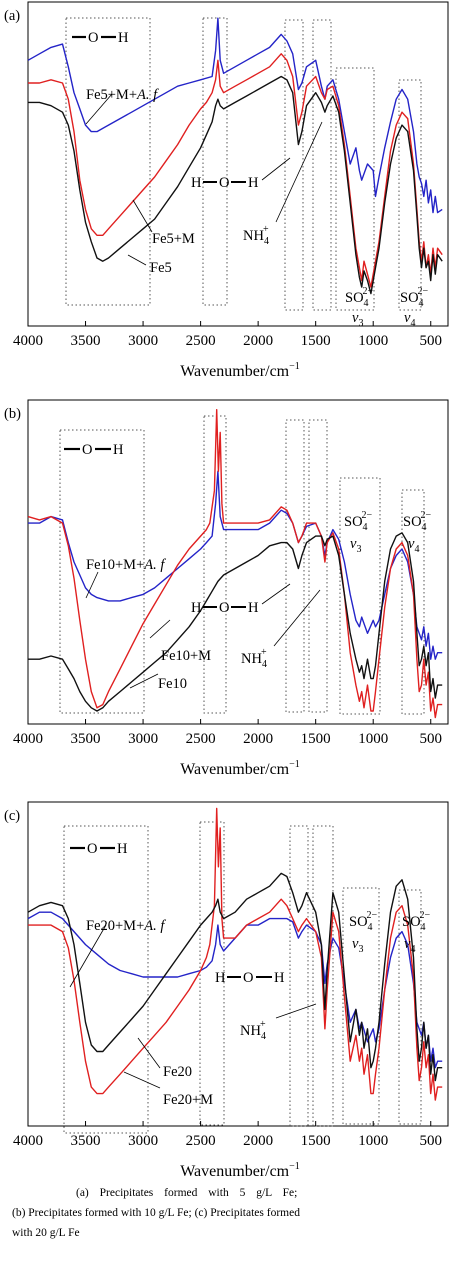  What do you see at coordinates (318, 566) in the screenshot?
I see `nh4-band-box` at bounding box center [318, 566].